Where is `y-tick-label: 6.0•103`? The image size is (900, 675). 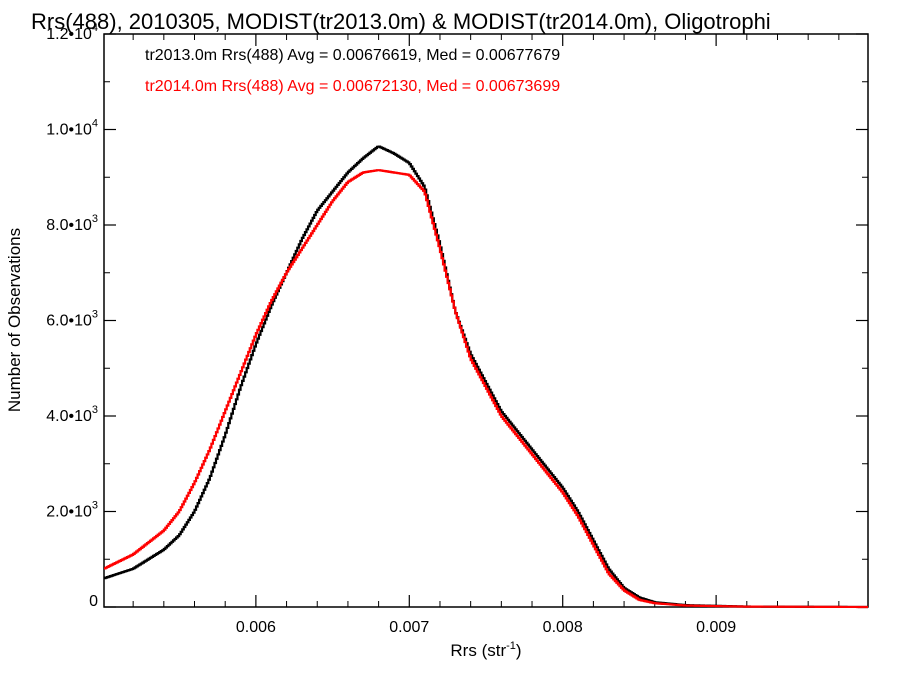 y-tick-label: 6.0•103 is located at coordinates (72, 319).